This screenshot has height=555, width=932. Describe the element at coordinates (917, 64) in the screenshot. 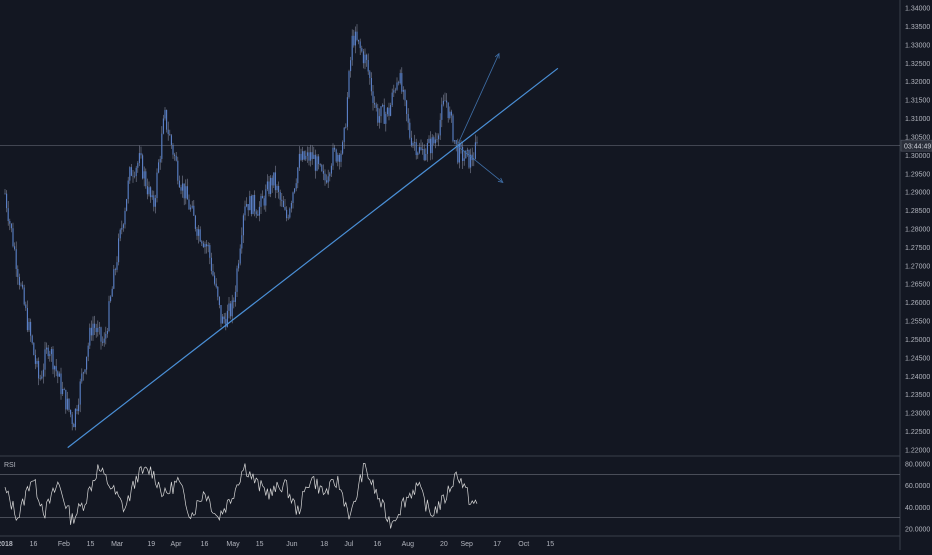

I see `price-axis-tick-label: 1.32500` at that location.